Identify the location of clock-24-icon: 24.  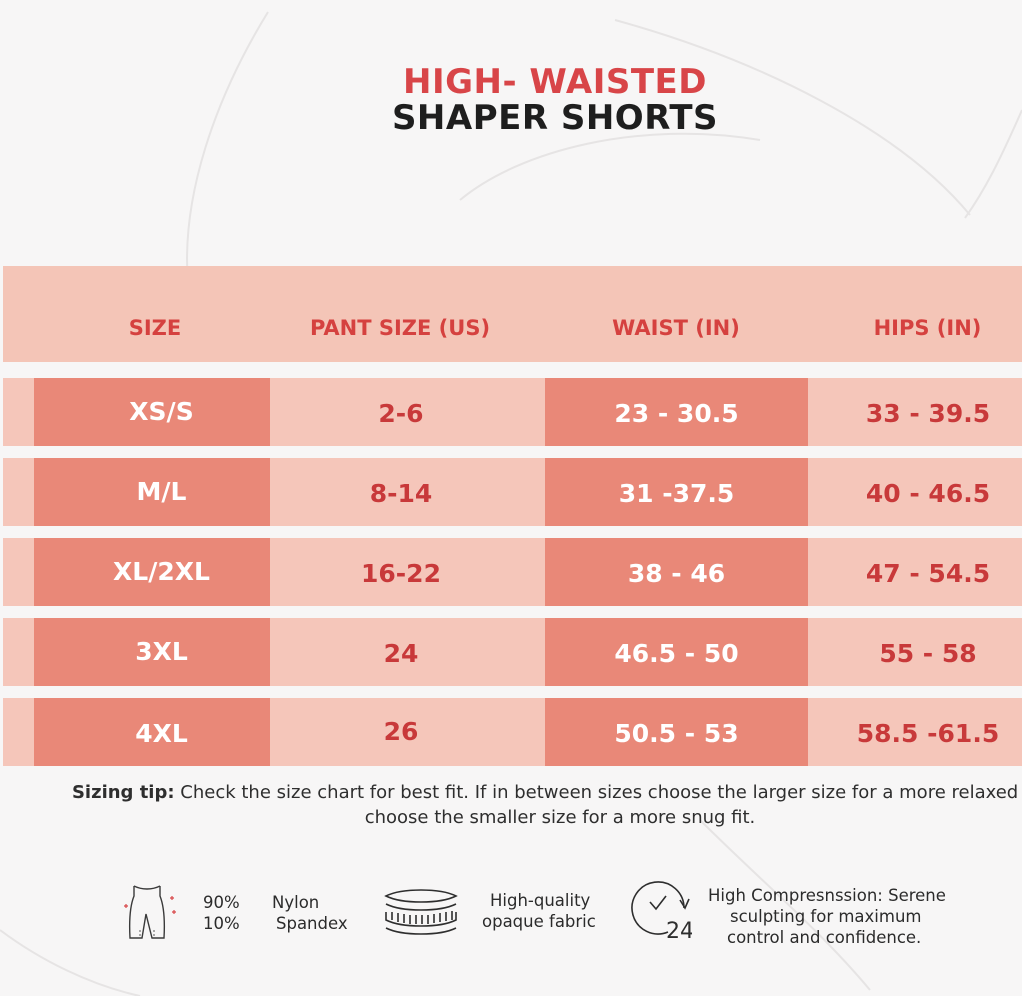
(661, 911).